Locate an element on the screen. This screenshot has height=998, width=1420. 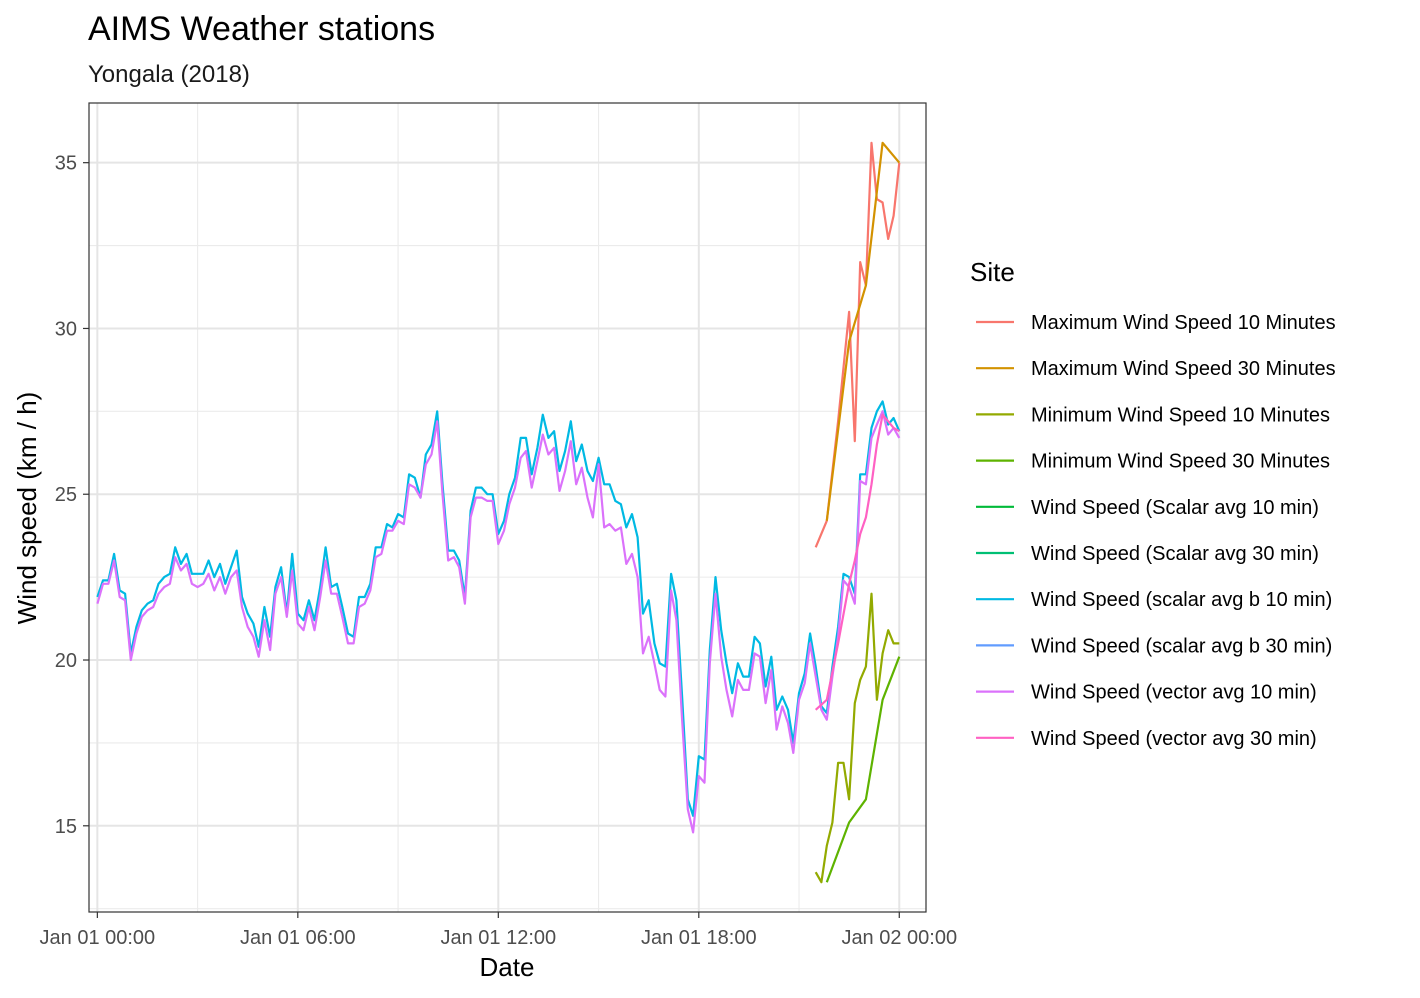
legend-label: Maximum Wind Speed 10 Minutes is located at coordinates (1183, 323).